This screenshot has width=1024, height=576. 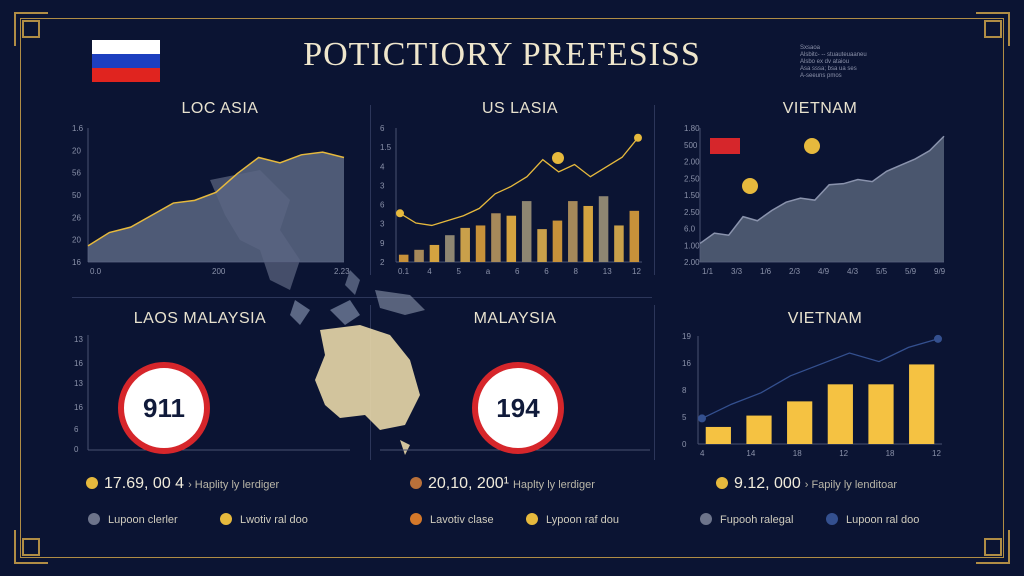 I want to click on y-tick-label: 3, so click(x=382, y=185).